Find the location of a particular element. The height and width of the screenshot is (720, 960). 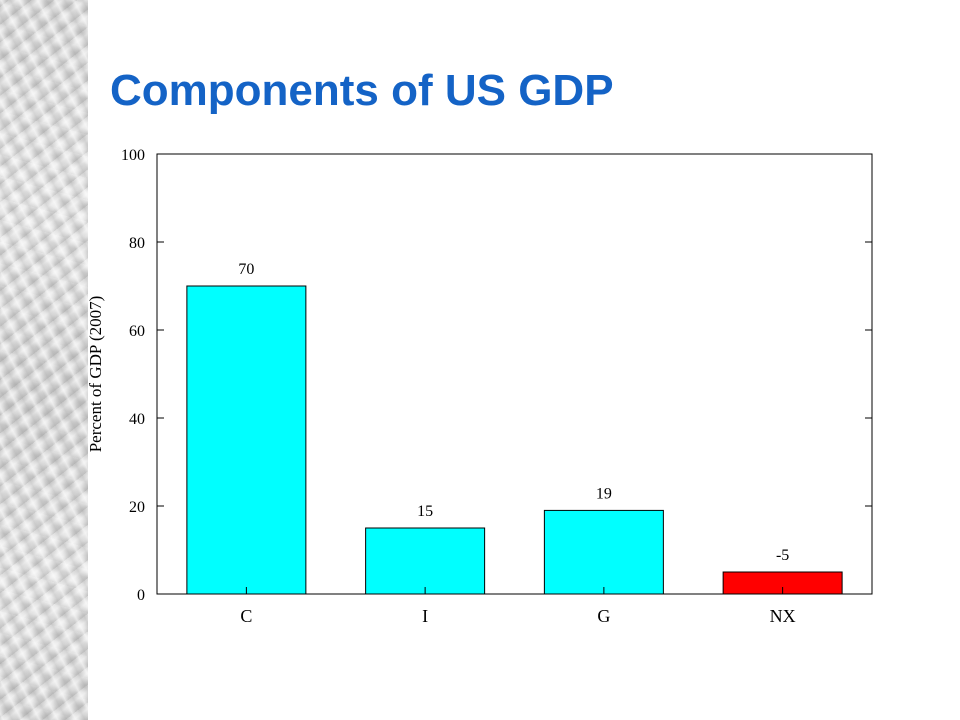

bar-i is located at coordinates (425, 561).